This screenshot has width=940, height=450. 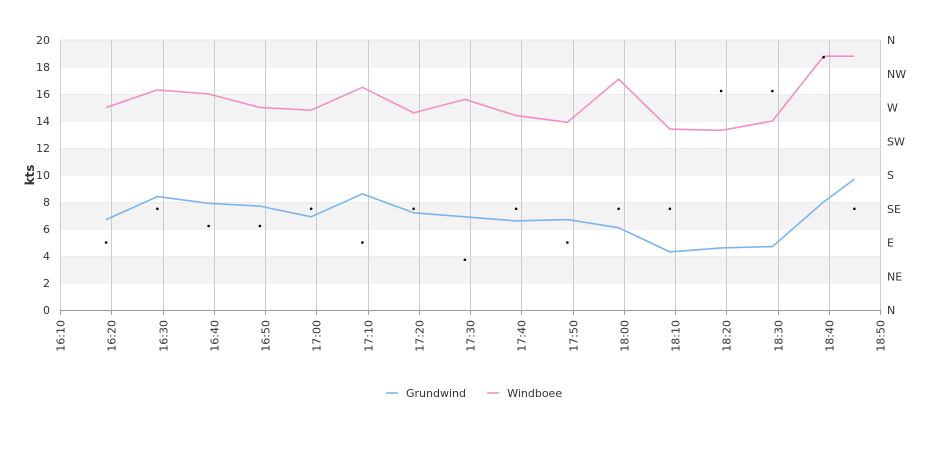 I want to click on right-axis-label: NE, so click(x=894, y=276).